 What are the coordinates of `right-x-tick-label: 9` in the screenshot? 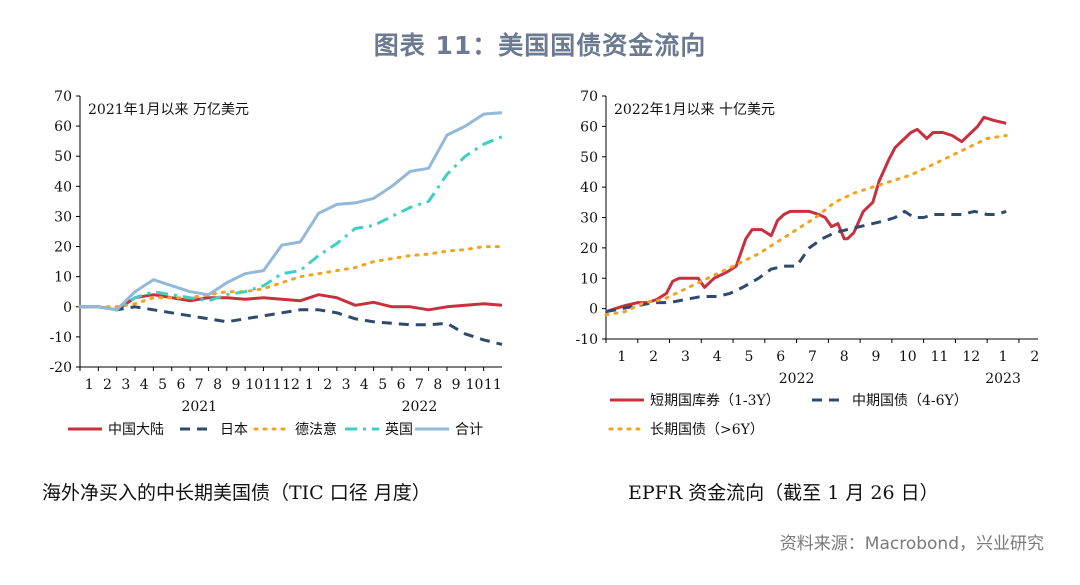 It's located at (876, 357).